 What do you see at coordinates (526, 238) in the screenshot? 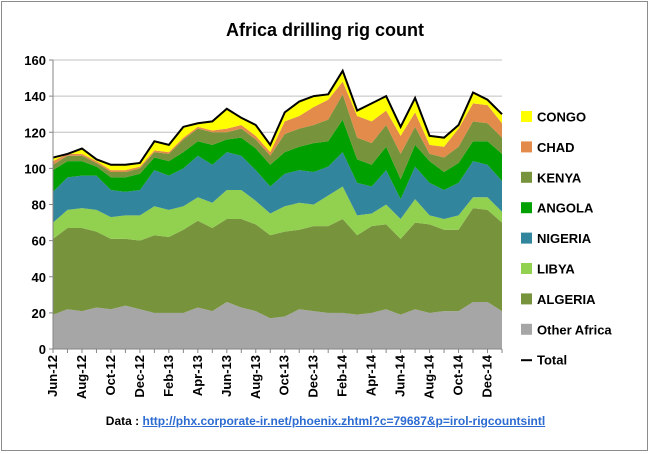
I see `legend-swatch-nigeria` at bounding box center [526, 238].